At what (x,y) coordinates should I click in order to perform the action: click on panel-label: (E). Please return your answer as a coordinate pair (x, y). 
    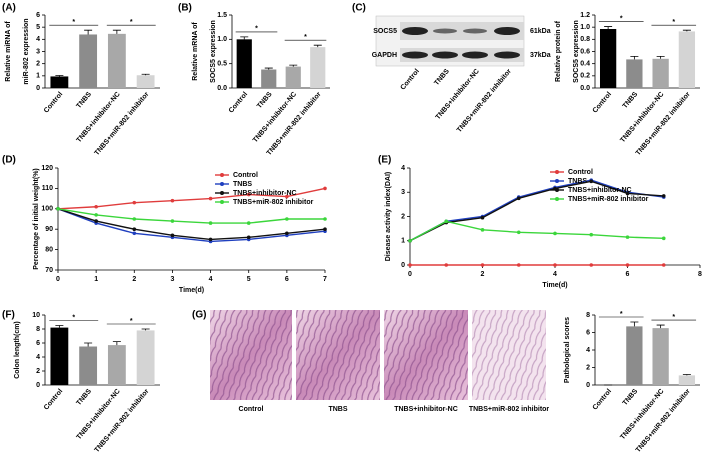
    Looking at the image, I should click on (384, 160).